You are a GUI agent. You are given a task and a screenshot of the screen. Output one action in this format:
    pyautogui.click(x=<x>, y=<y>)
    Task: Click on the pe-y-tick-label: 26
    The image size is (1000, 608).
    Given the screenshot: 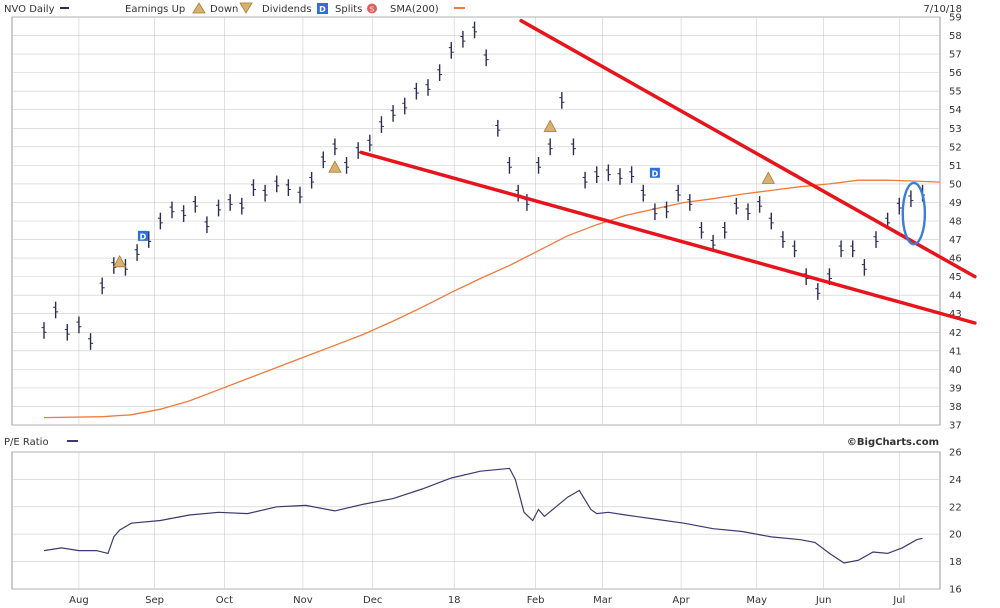 What is the action you would take?
    pyautogui.click(x=955, y=453)
    